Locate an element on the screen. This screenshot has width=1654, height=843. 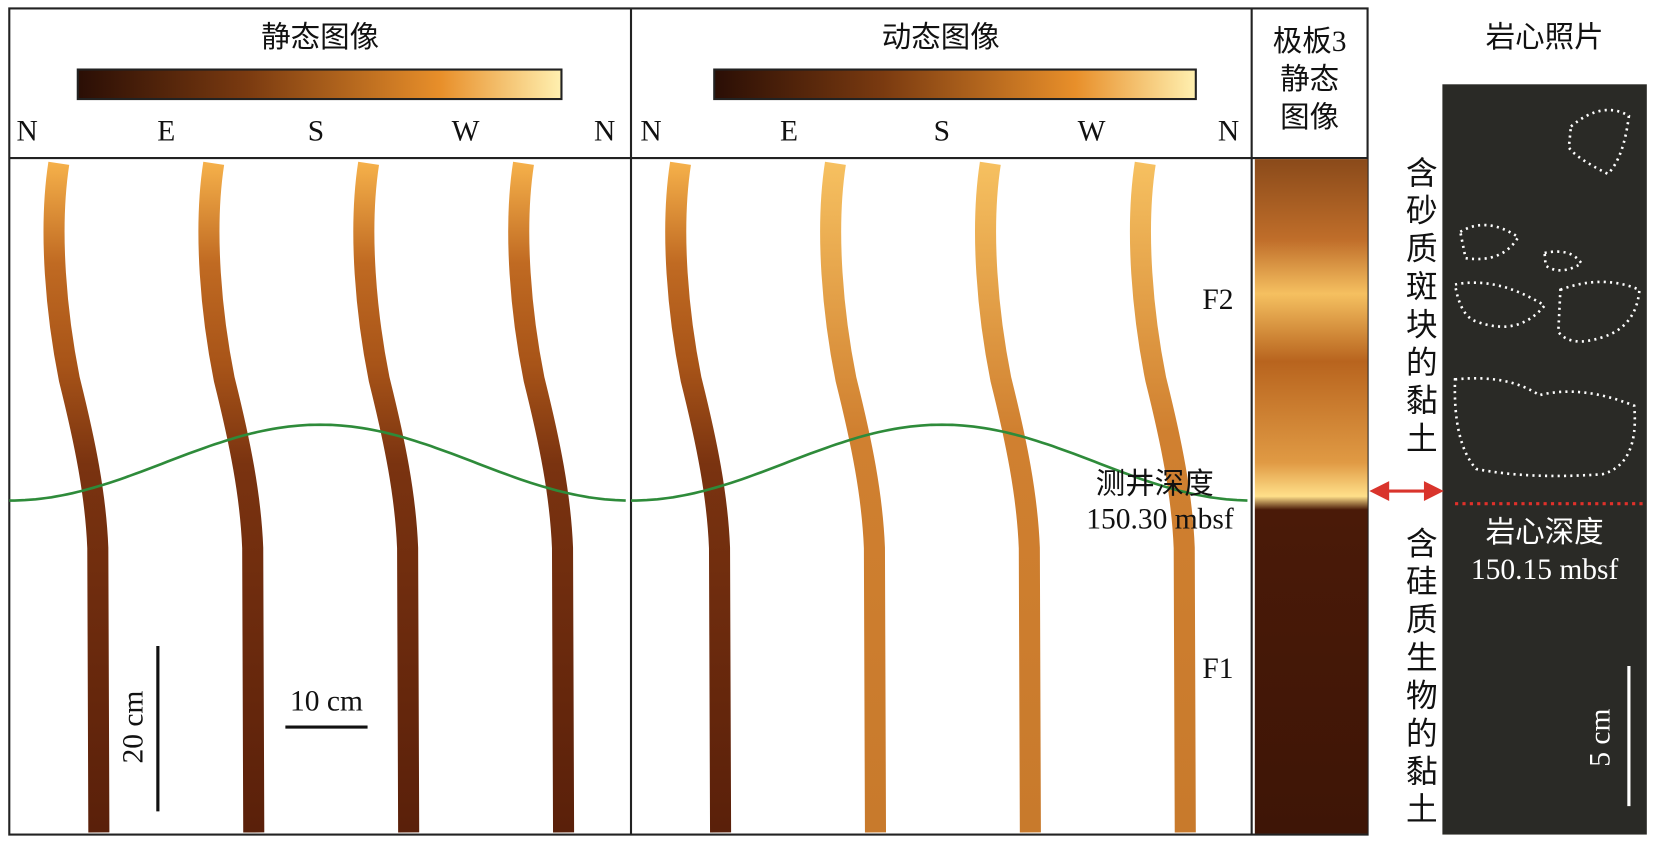
fracture-label: F1 is located at coordinates (1217, 669).